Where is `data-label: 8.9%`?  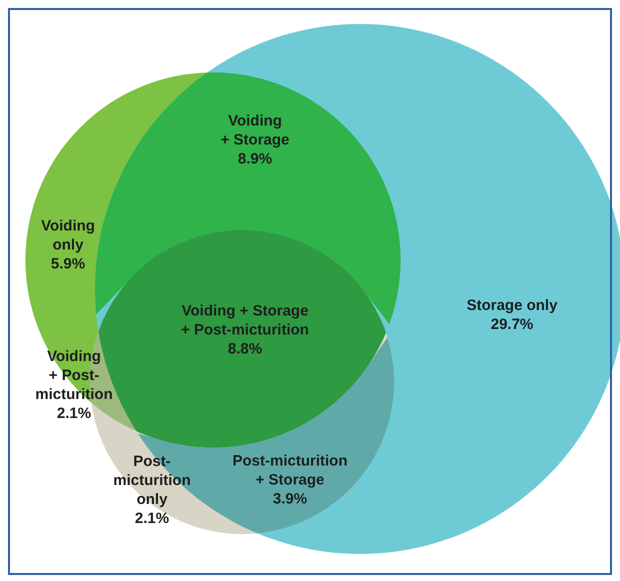
data-label: 8.9% is located at coordinates (255, 159).